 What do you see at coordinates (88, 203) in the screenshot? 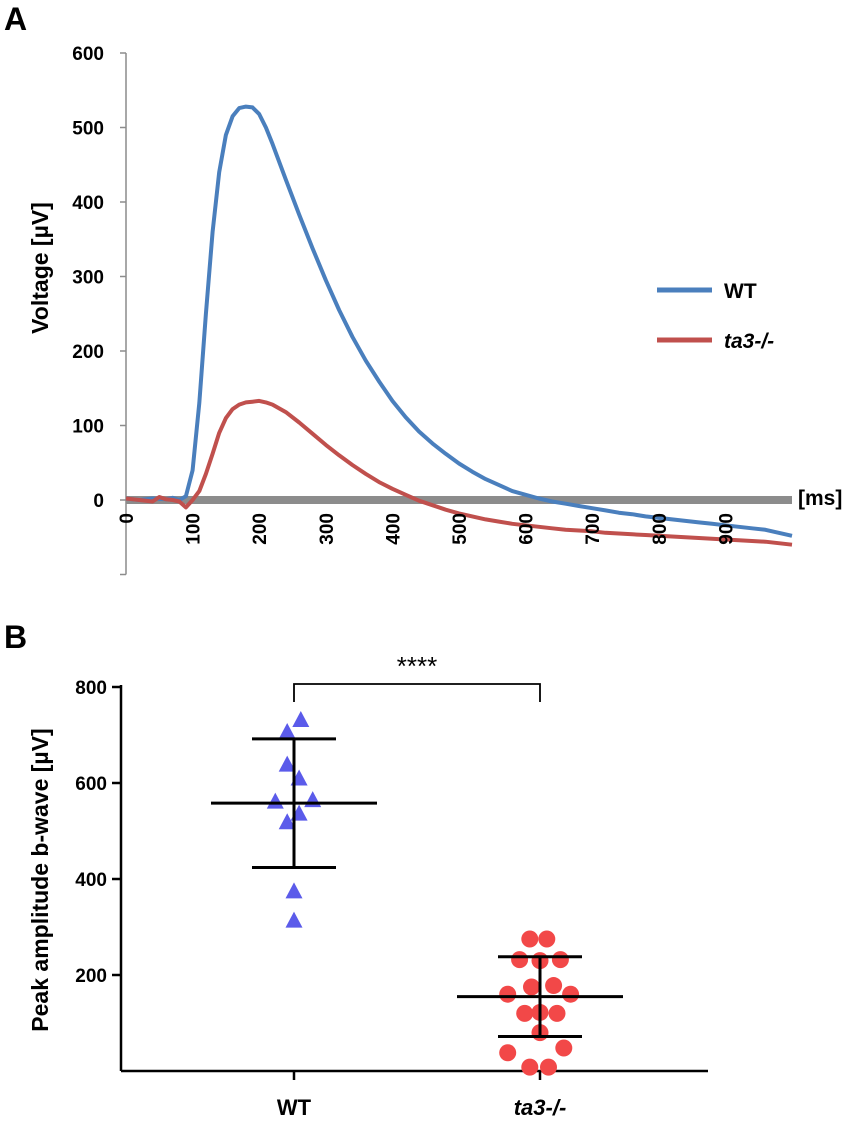
I see `y-tick-label: 400` at bounding box center [88, 203].